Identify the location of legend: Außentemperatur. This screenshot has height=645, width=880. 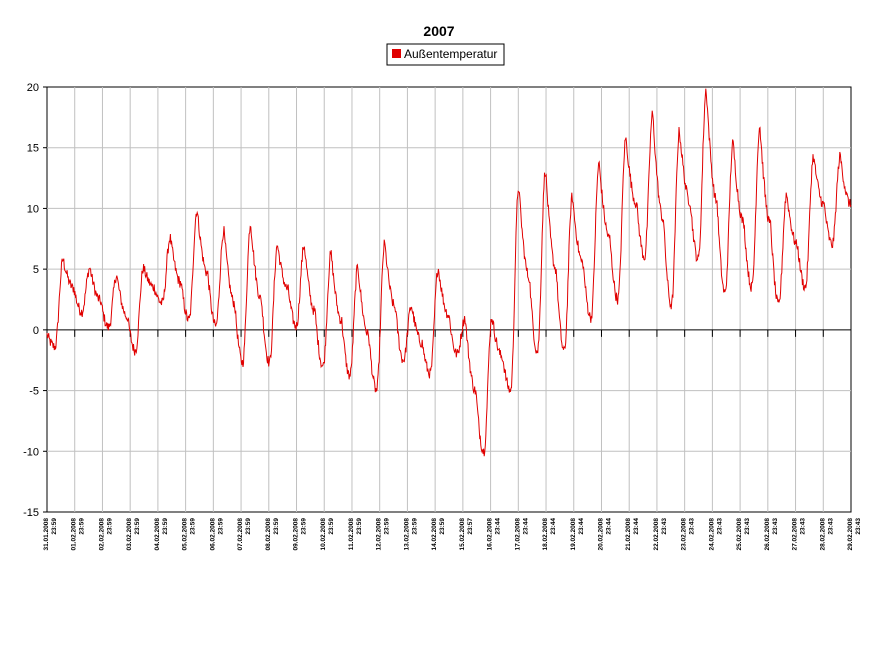
(445, 54).